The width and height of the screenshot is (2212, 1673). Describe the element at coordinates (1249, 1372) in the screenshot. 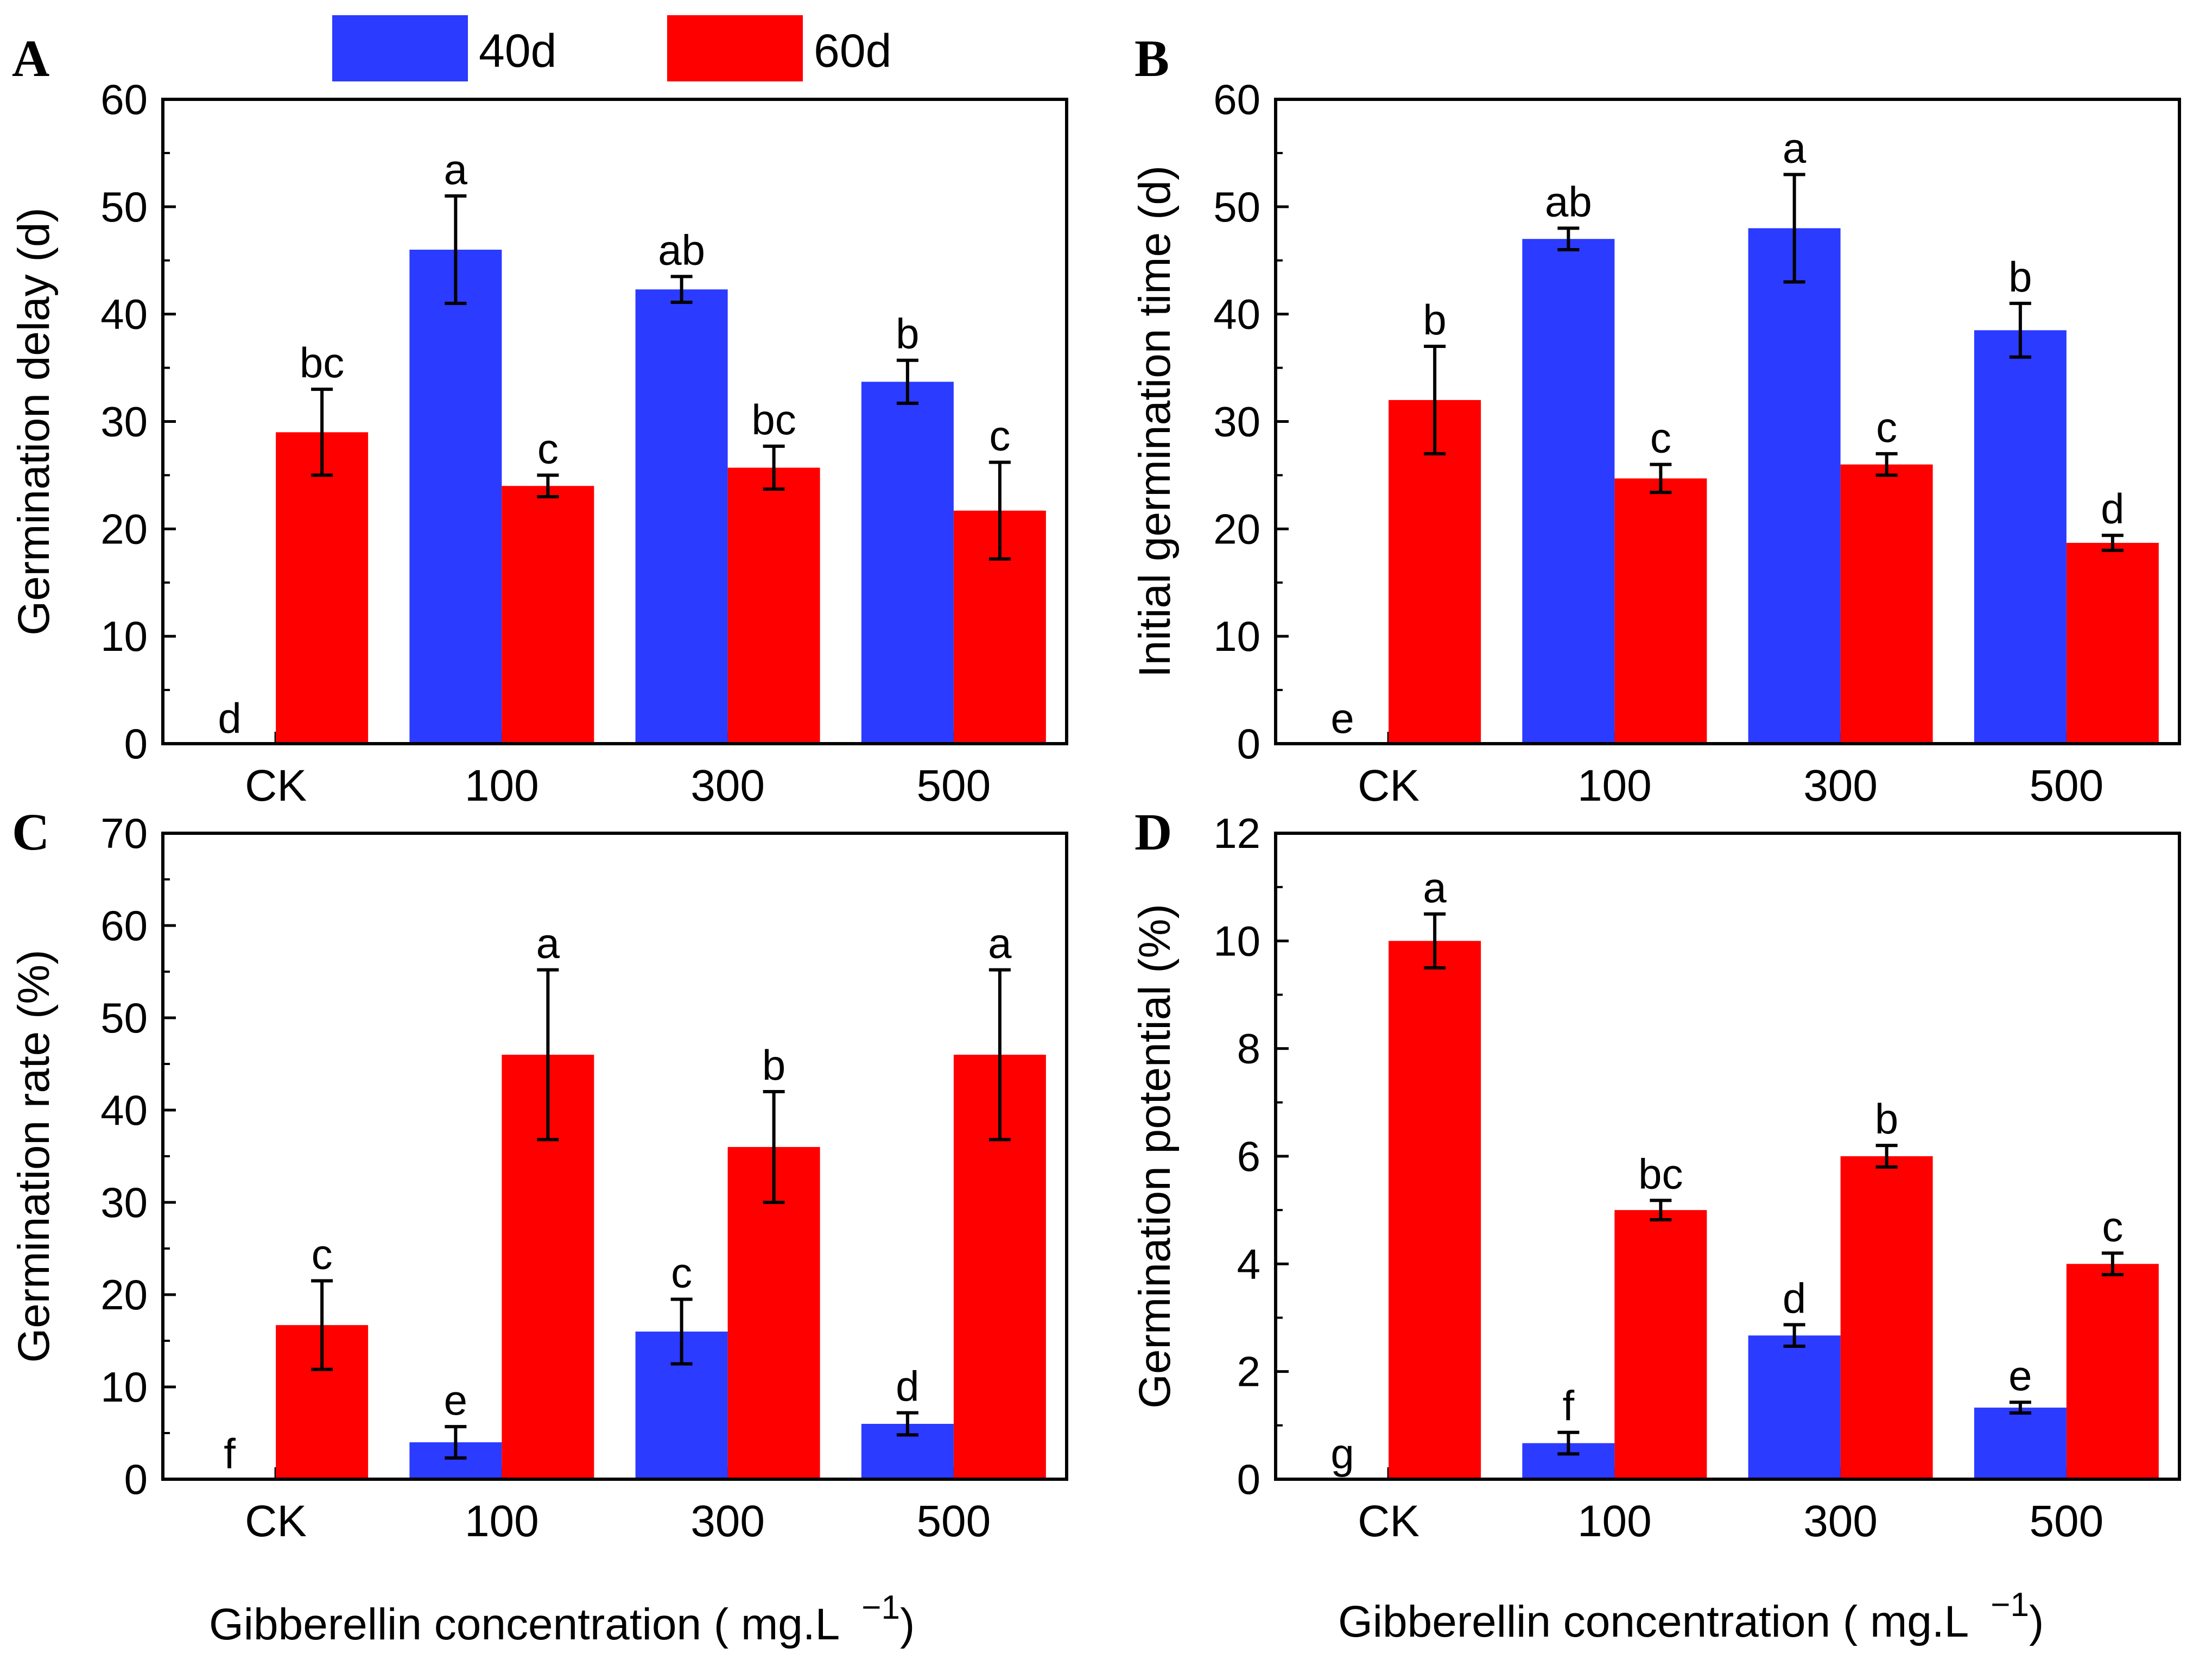

I see `y-tick-label: 2` at that location.